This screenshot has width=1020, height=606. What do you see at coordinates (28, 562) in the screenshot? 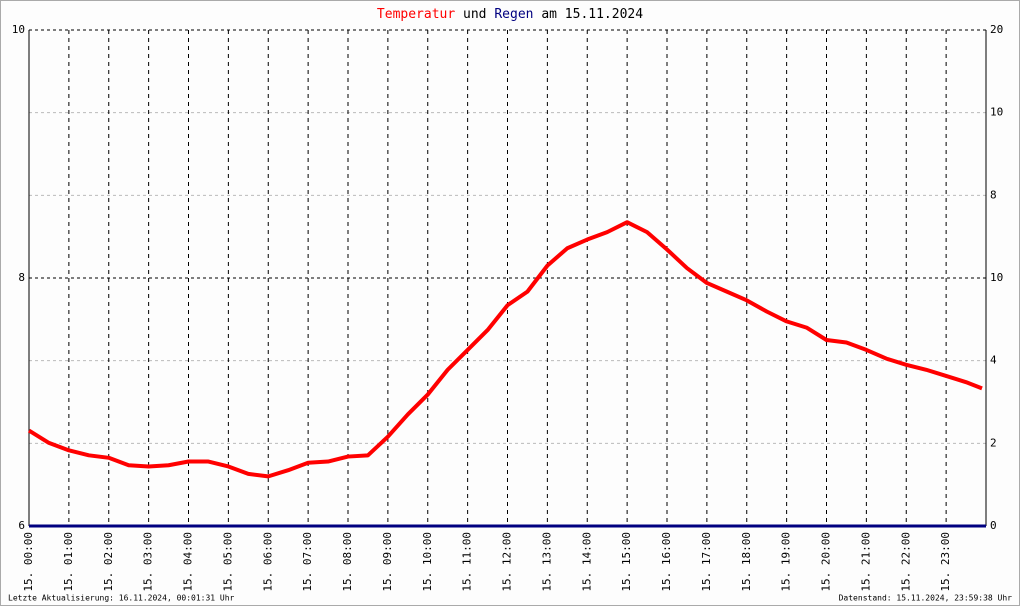
I see `x-tick-label: 15. 00:00` at bounding box center [28, 562].